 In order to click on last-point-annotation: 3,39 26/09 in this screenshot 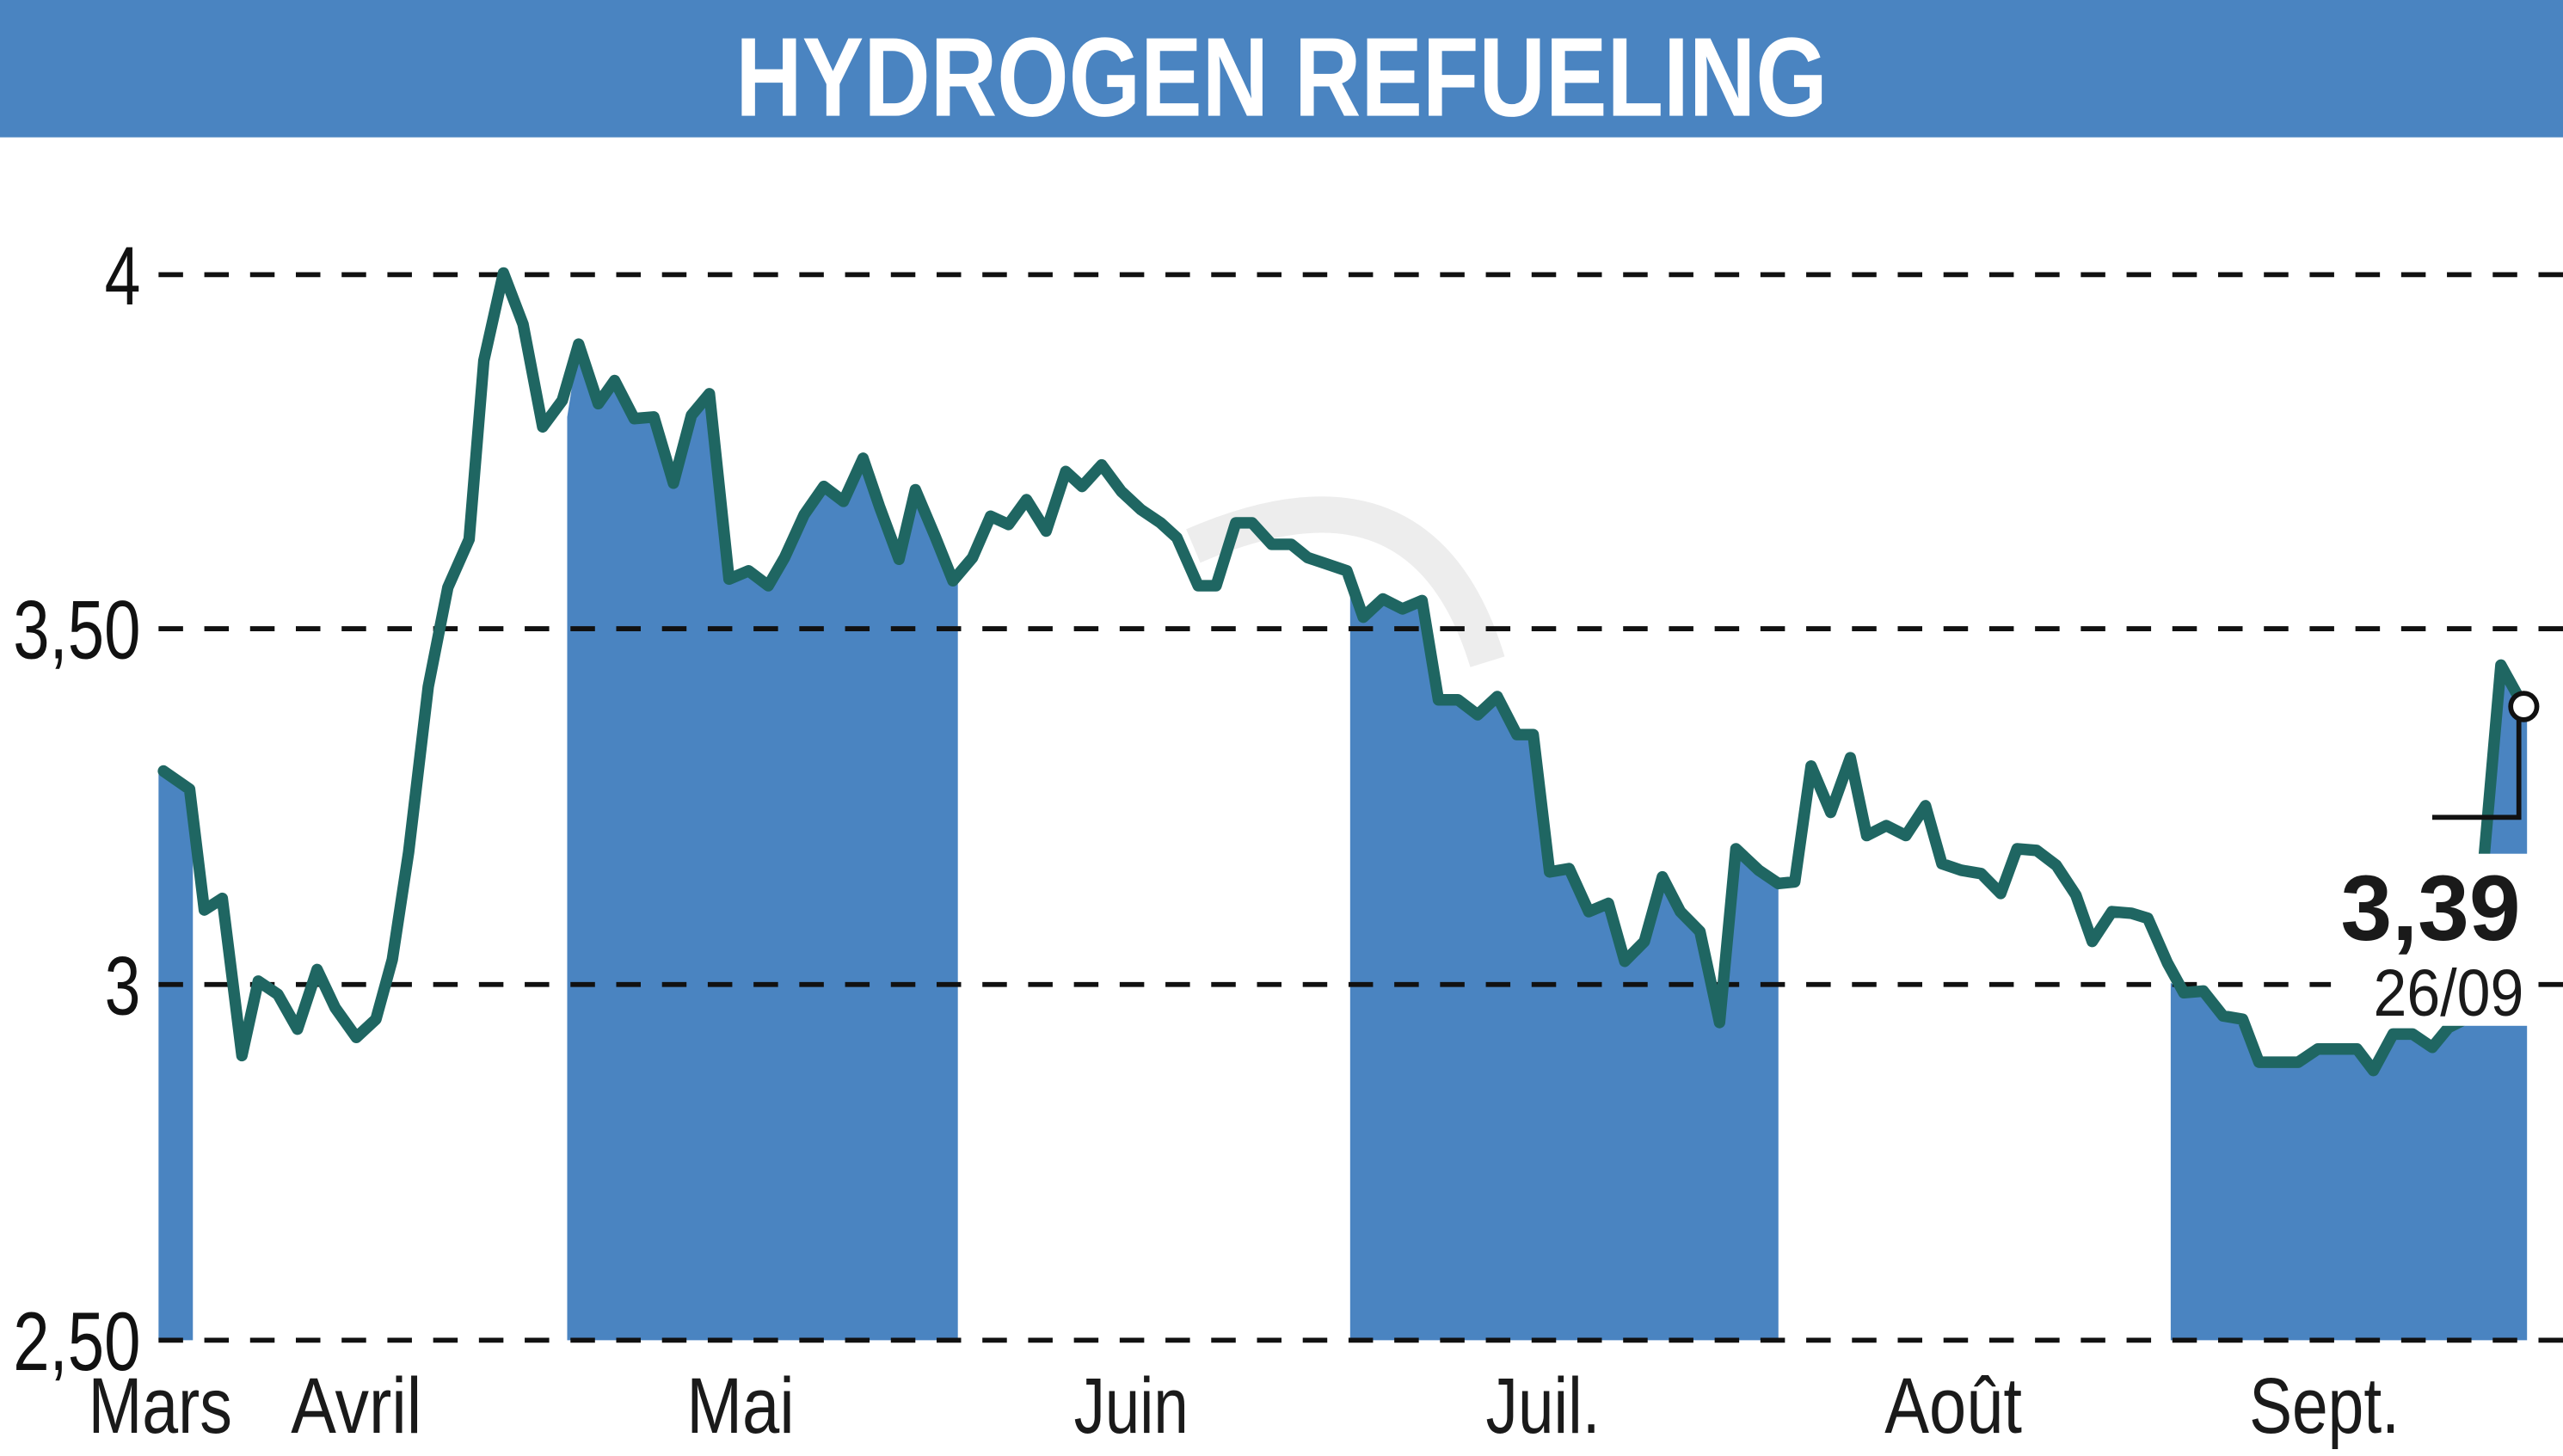, I will do `click(2435, 861)`.